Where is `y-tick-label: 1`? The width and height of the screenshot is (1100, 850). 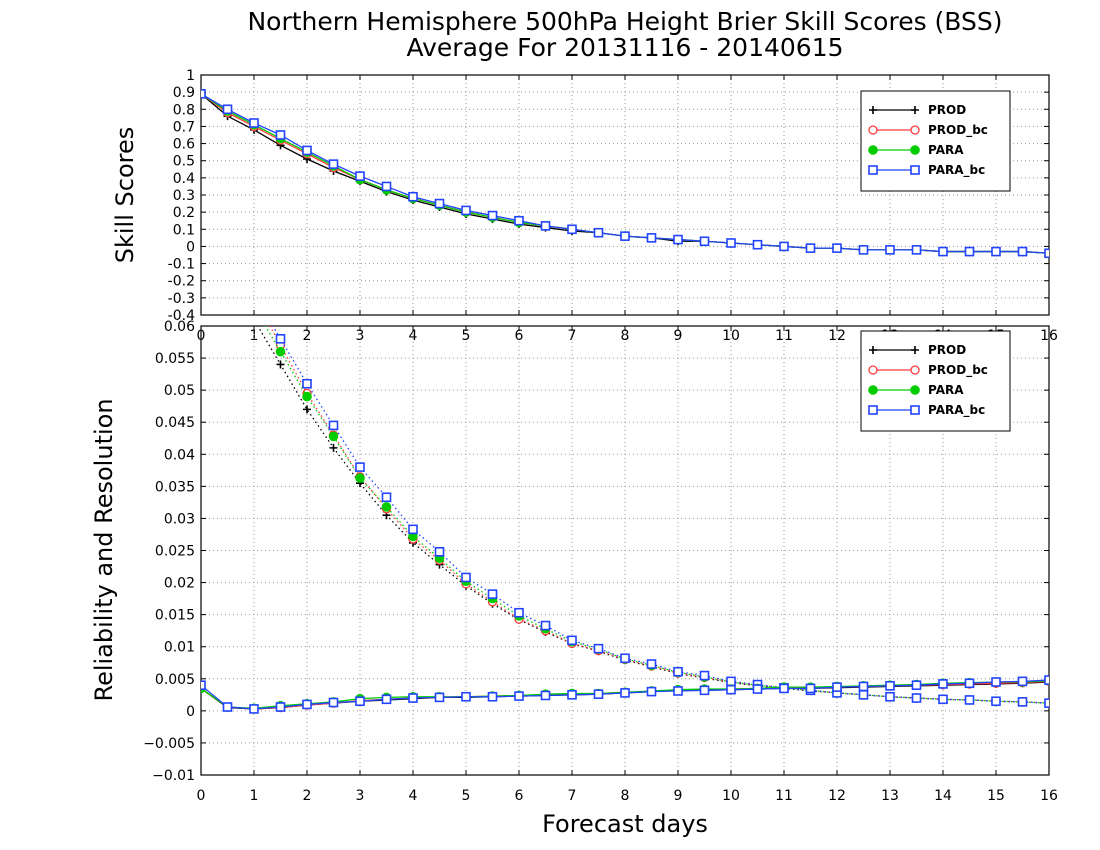 y-tick-label: 1 is located at coordinates (190, 76).